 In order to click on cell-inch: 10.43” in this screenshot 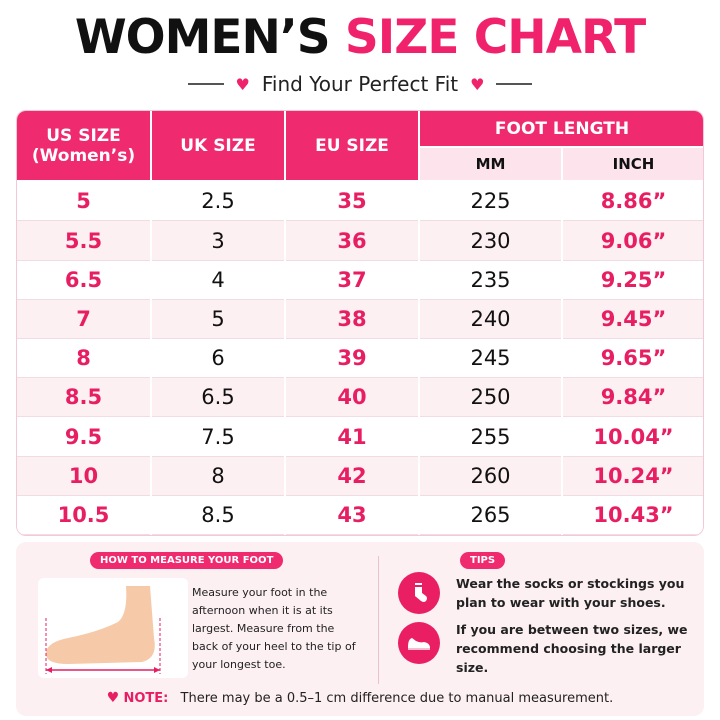, I will do `click(632, 515)`.